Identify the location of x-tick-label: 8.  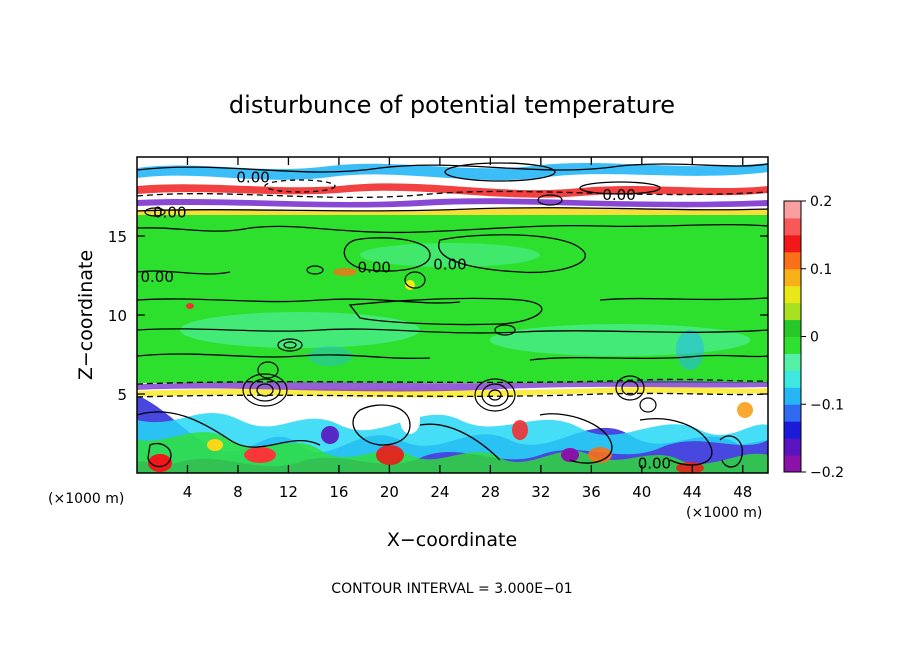
(238, 492).